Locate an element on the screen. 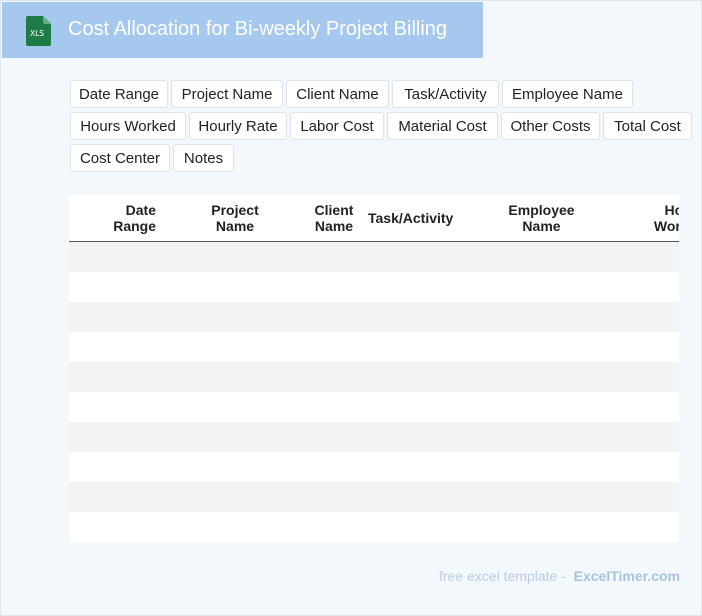  column-header-employee-name-line2: Name is located at coordinates (541, 226).